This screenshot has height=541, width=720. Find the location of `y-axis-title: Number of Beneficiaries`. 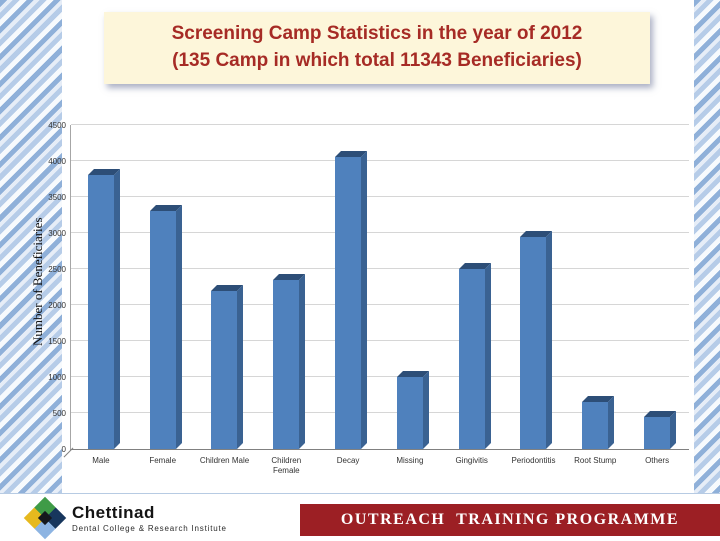

y-axis-title: Number of Beneficiaries is located at coordinates (37, 282).